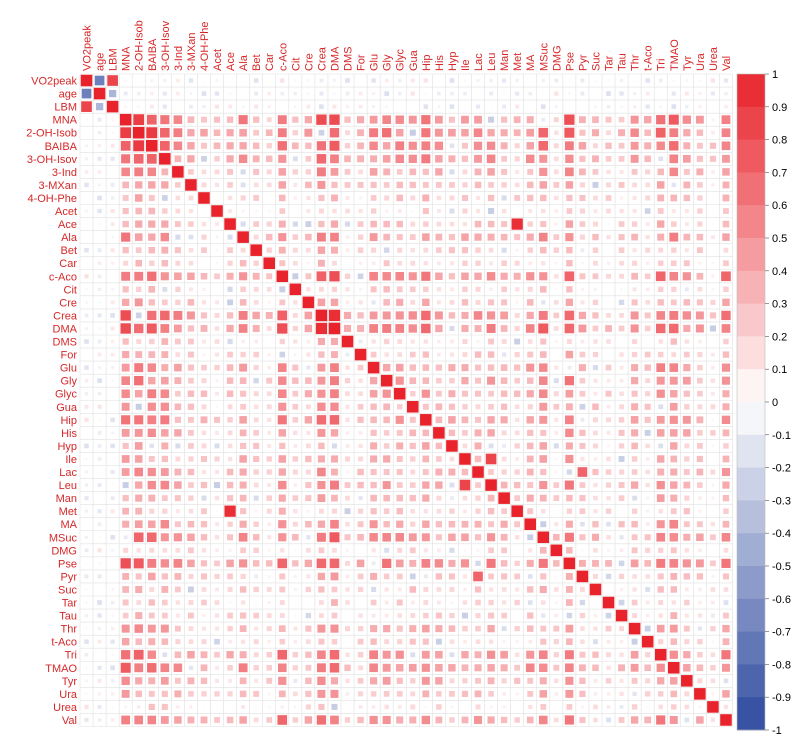 This screenshot has height=736, width=804. I want to click on cell-pse-msuc, so click(543, 563).